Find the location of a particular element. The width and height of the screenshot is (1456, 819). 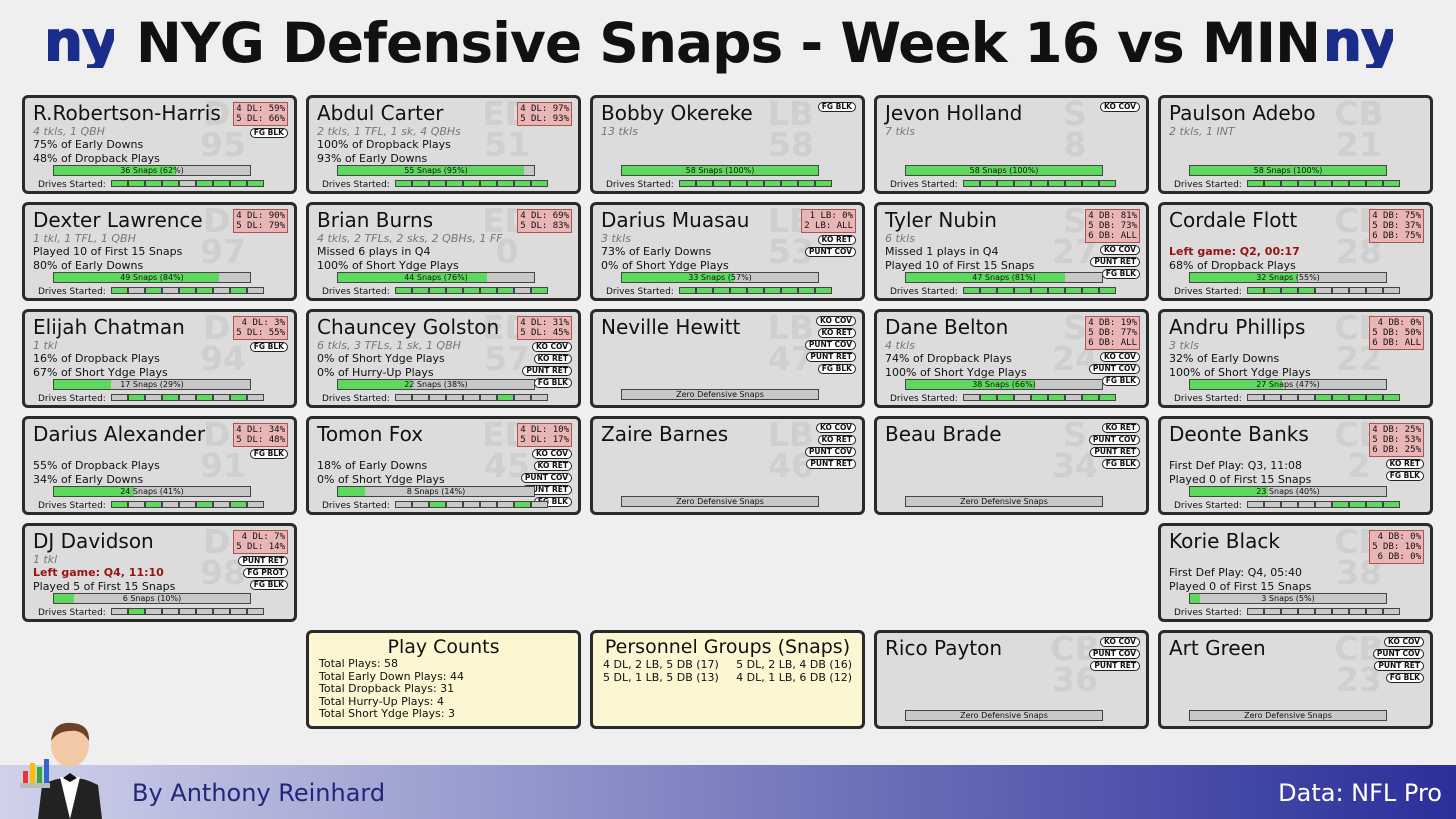

player-name: Andru Phillips is located at coordinates (1237, 327).